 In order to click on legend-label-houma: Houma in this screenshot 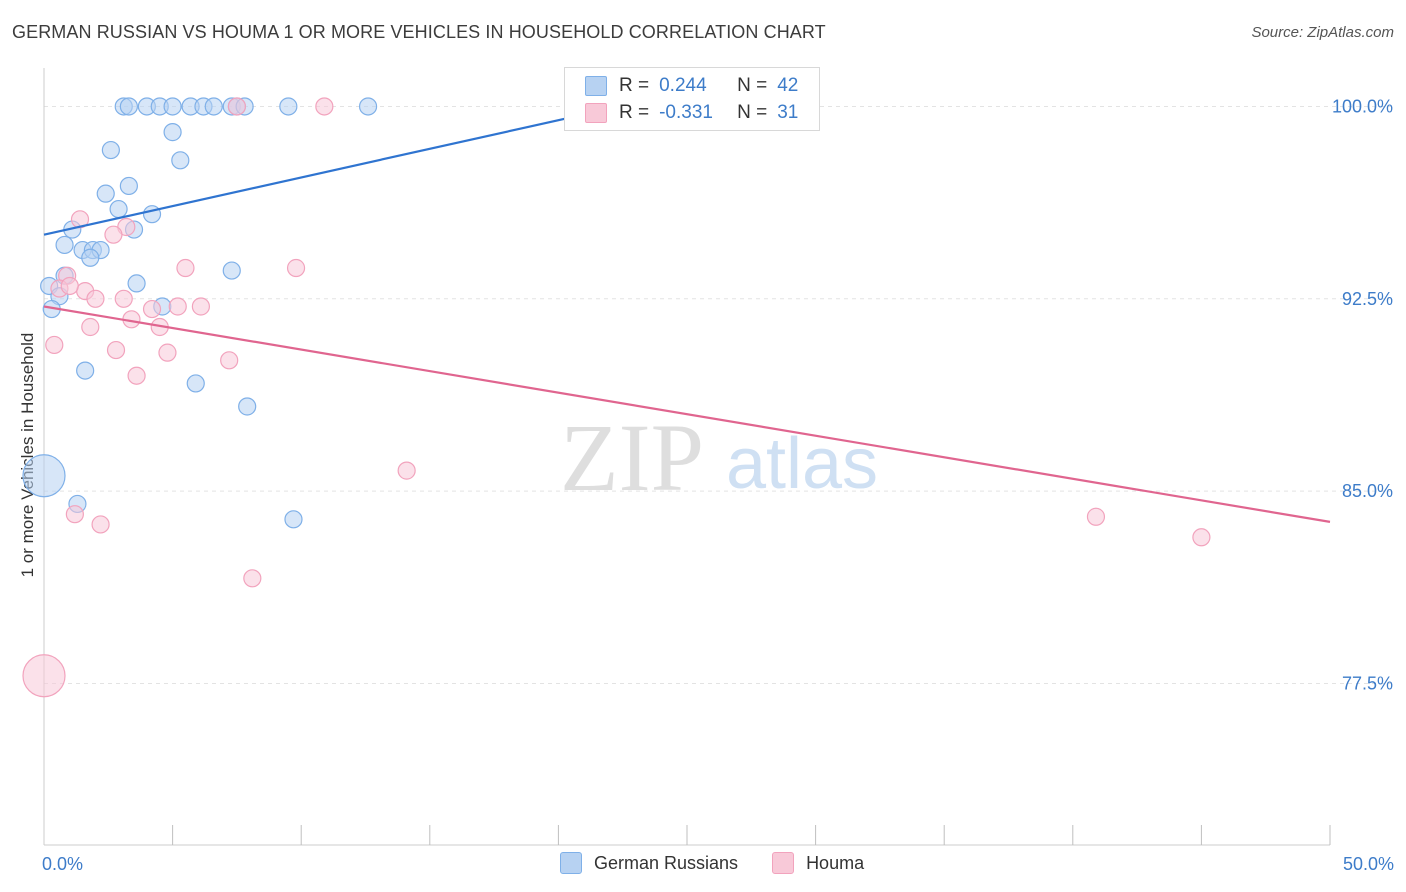, I will do `click(835, 862)`.